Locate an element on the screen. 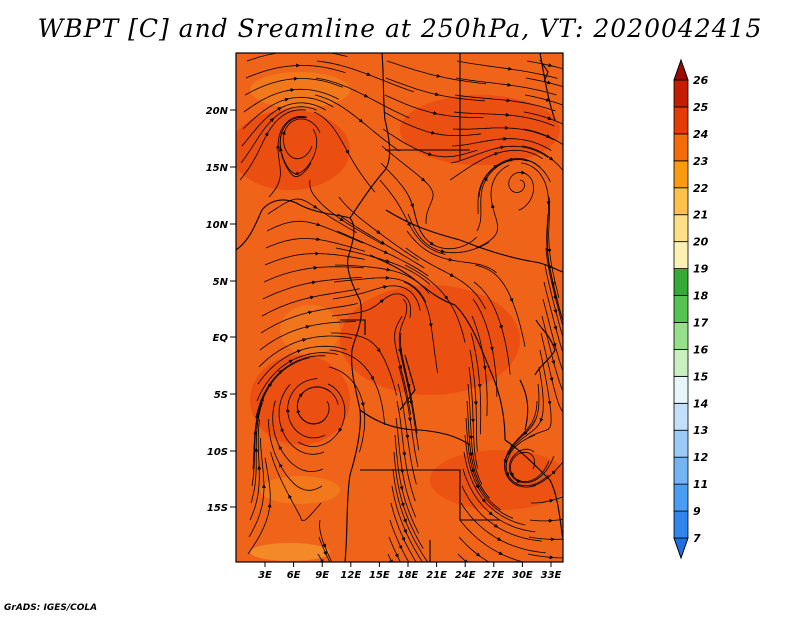 This screenshot has width=800, height=618. colorbar-label: 12 is located at coordinates (701, 457).